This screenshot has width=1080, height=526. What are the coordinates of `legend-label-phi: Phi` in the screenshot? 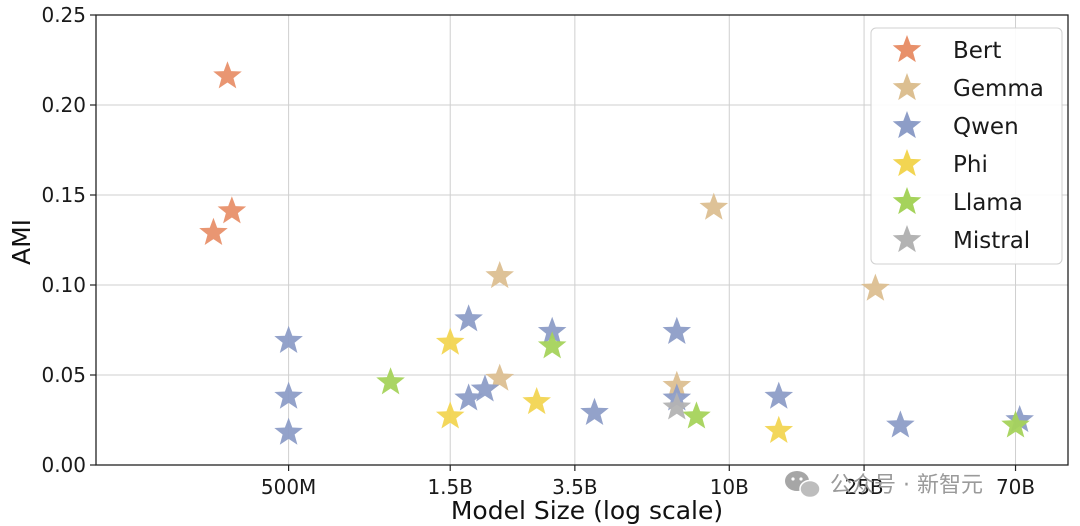 It's located at (970, 165).